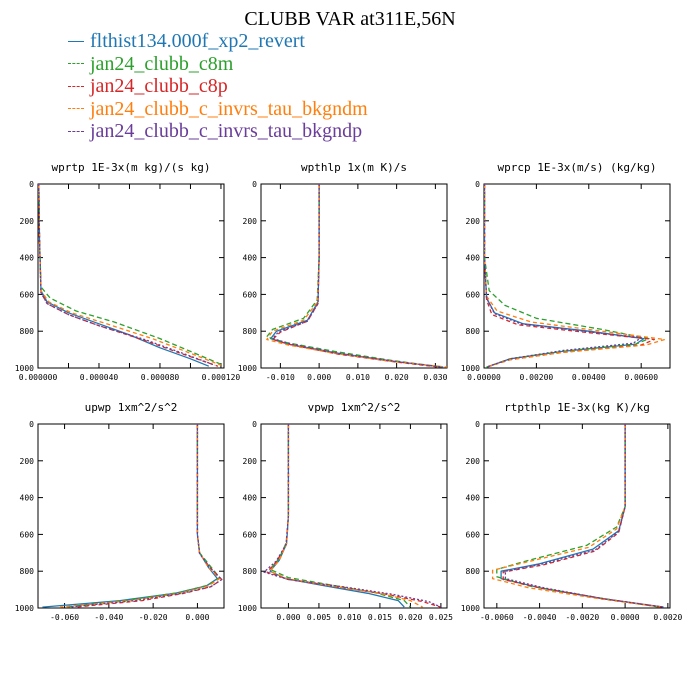 This screenshot has width=700, height=700. I want to click on panel-title: vpwp 1xm^2/s^2, so click(354, 407).